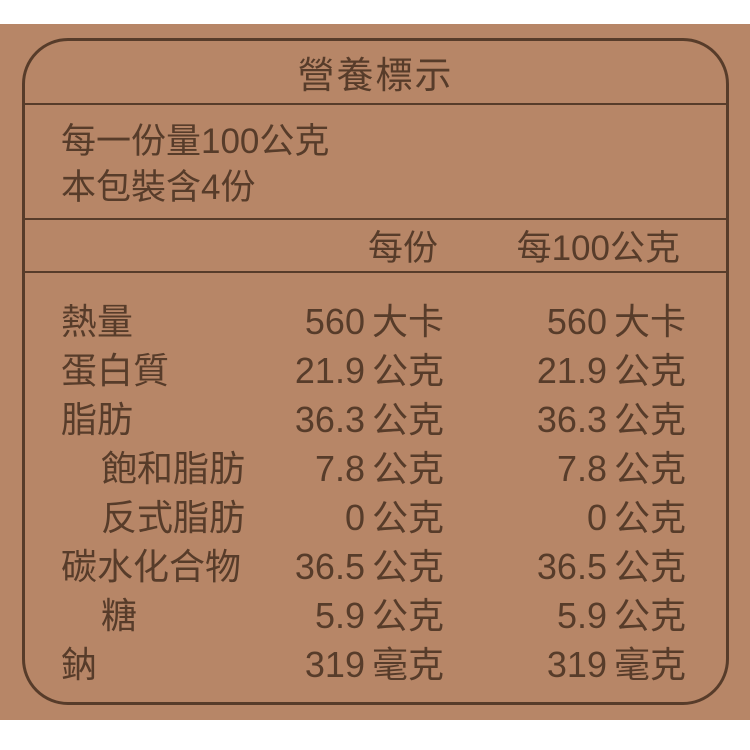 This screenshot has height=750, width=750. I want to click on row-label: 鈉, so click(79, 664).